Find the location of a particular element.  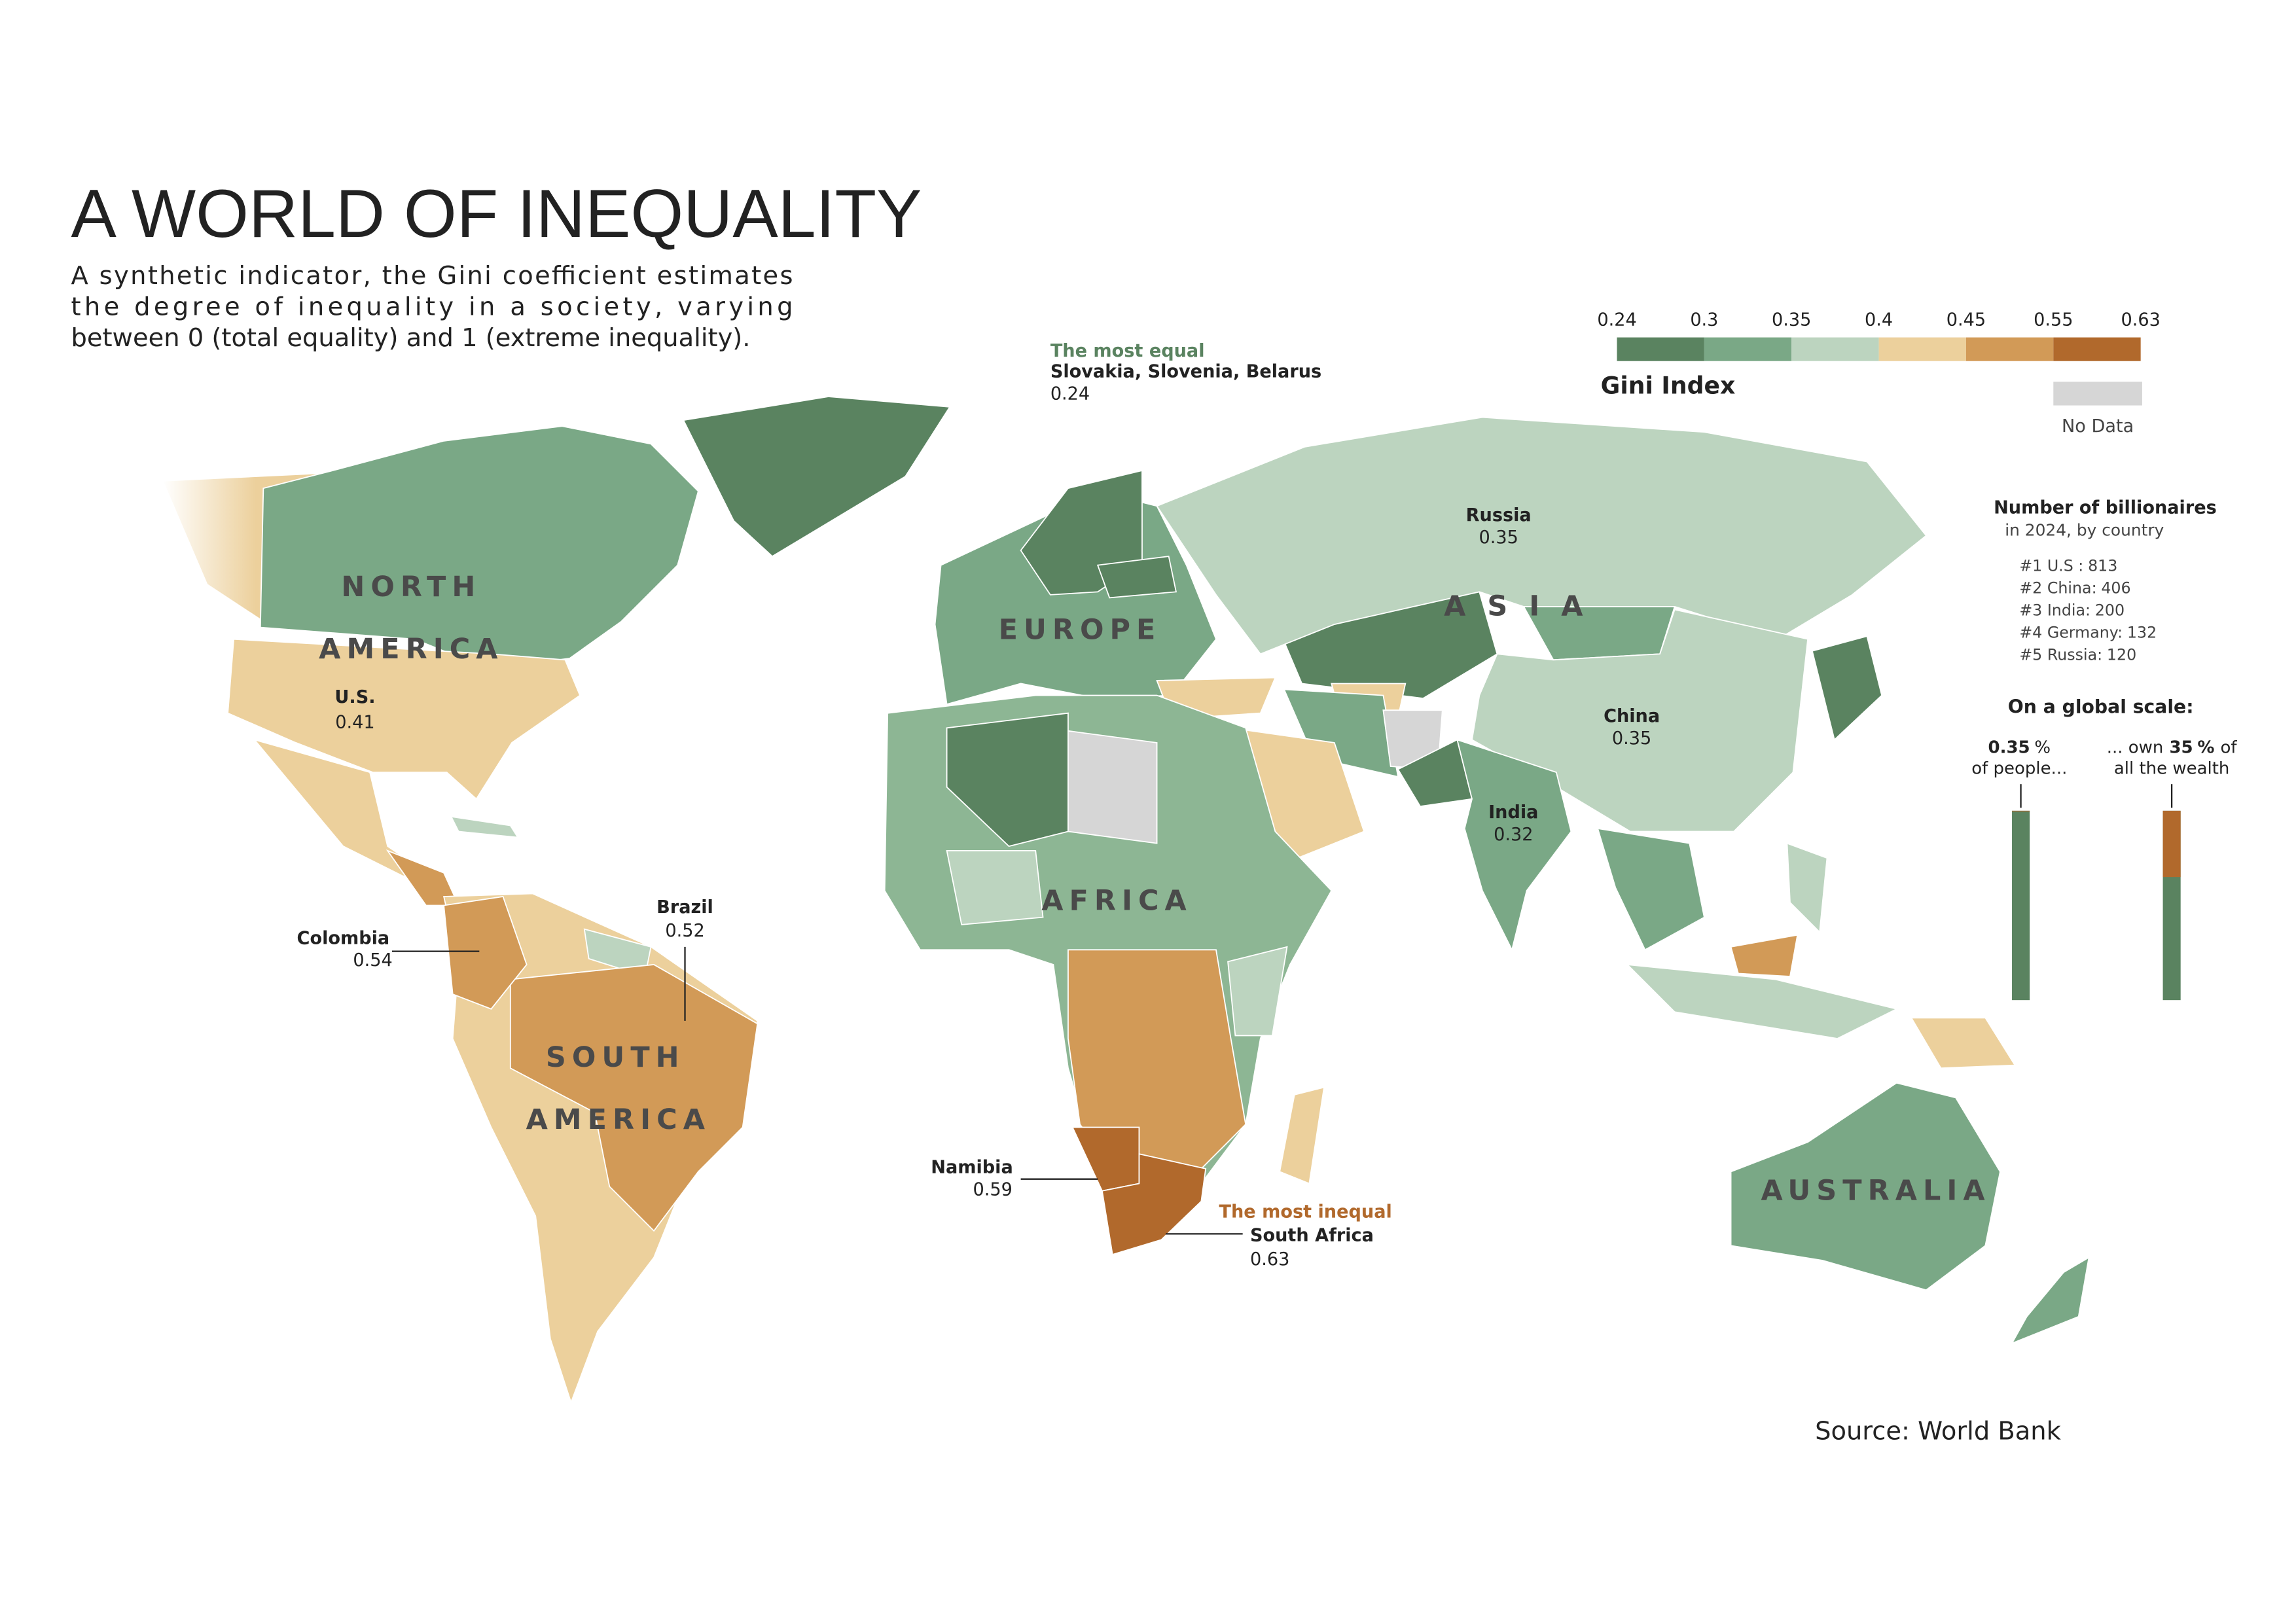

callout-value: 0.63 is located at coordinates (1269, 1259).